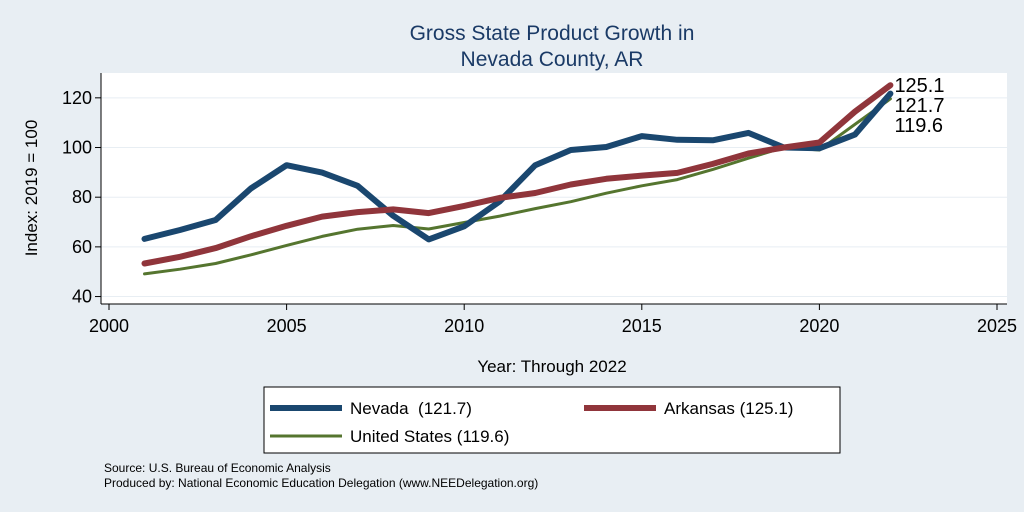 This screenshot has height=512, width=1024. What do you see at coordinates (82, 247) in the screenshot?
I see `y-tick-label: 60` at bounding box center [82, 247].